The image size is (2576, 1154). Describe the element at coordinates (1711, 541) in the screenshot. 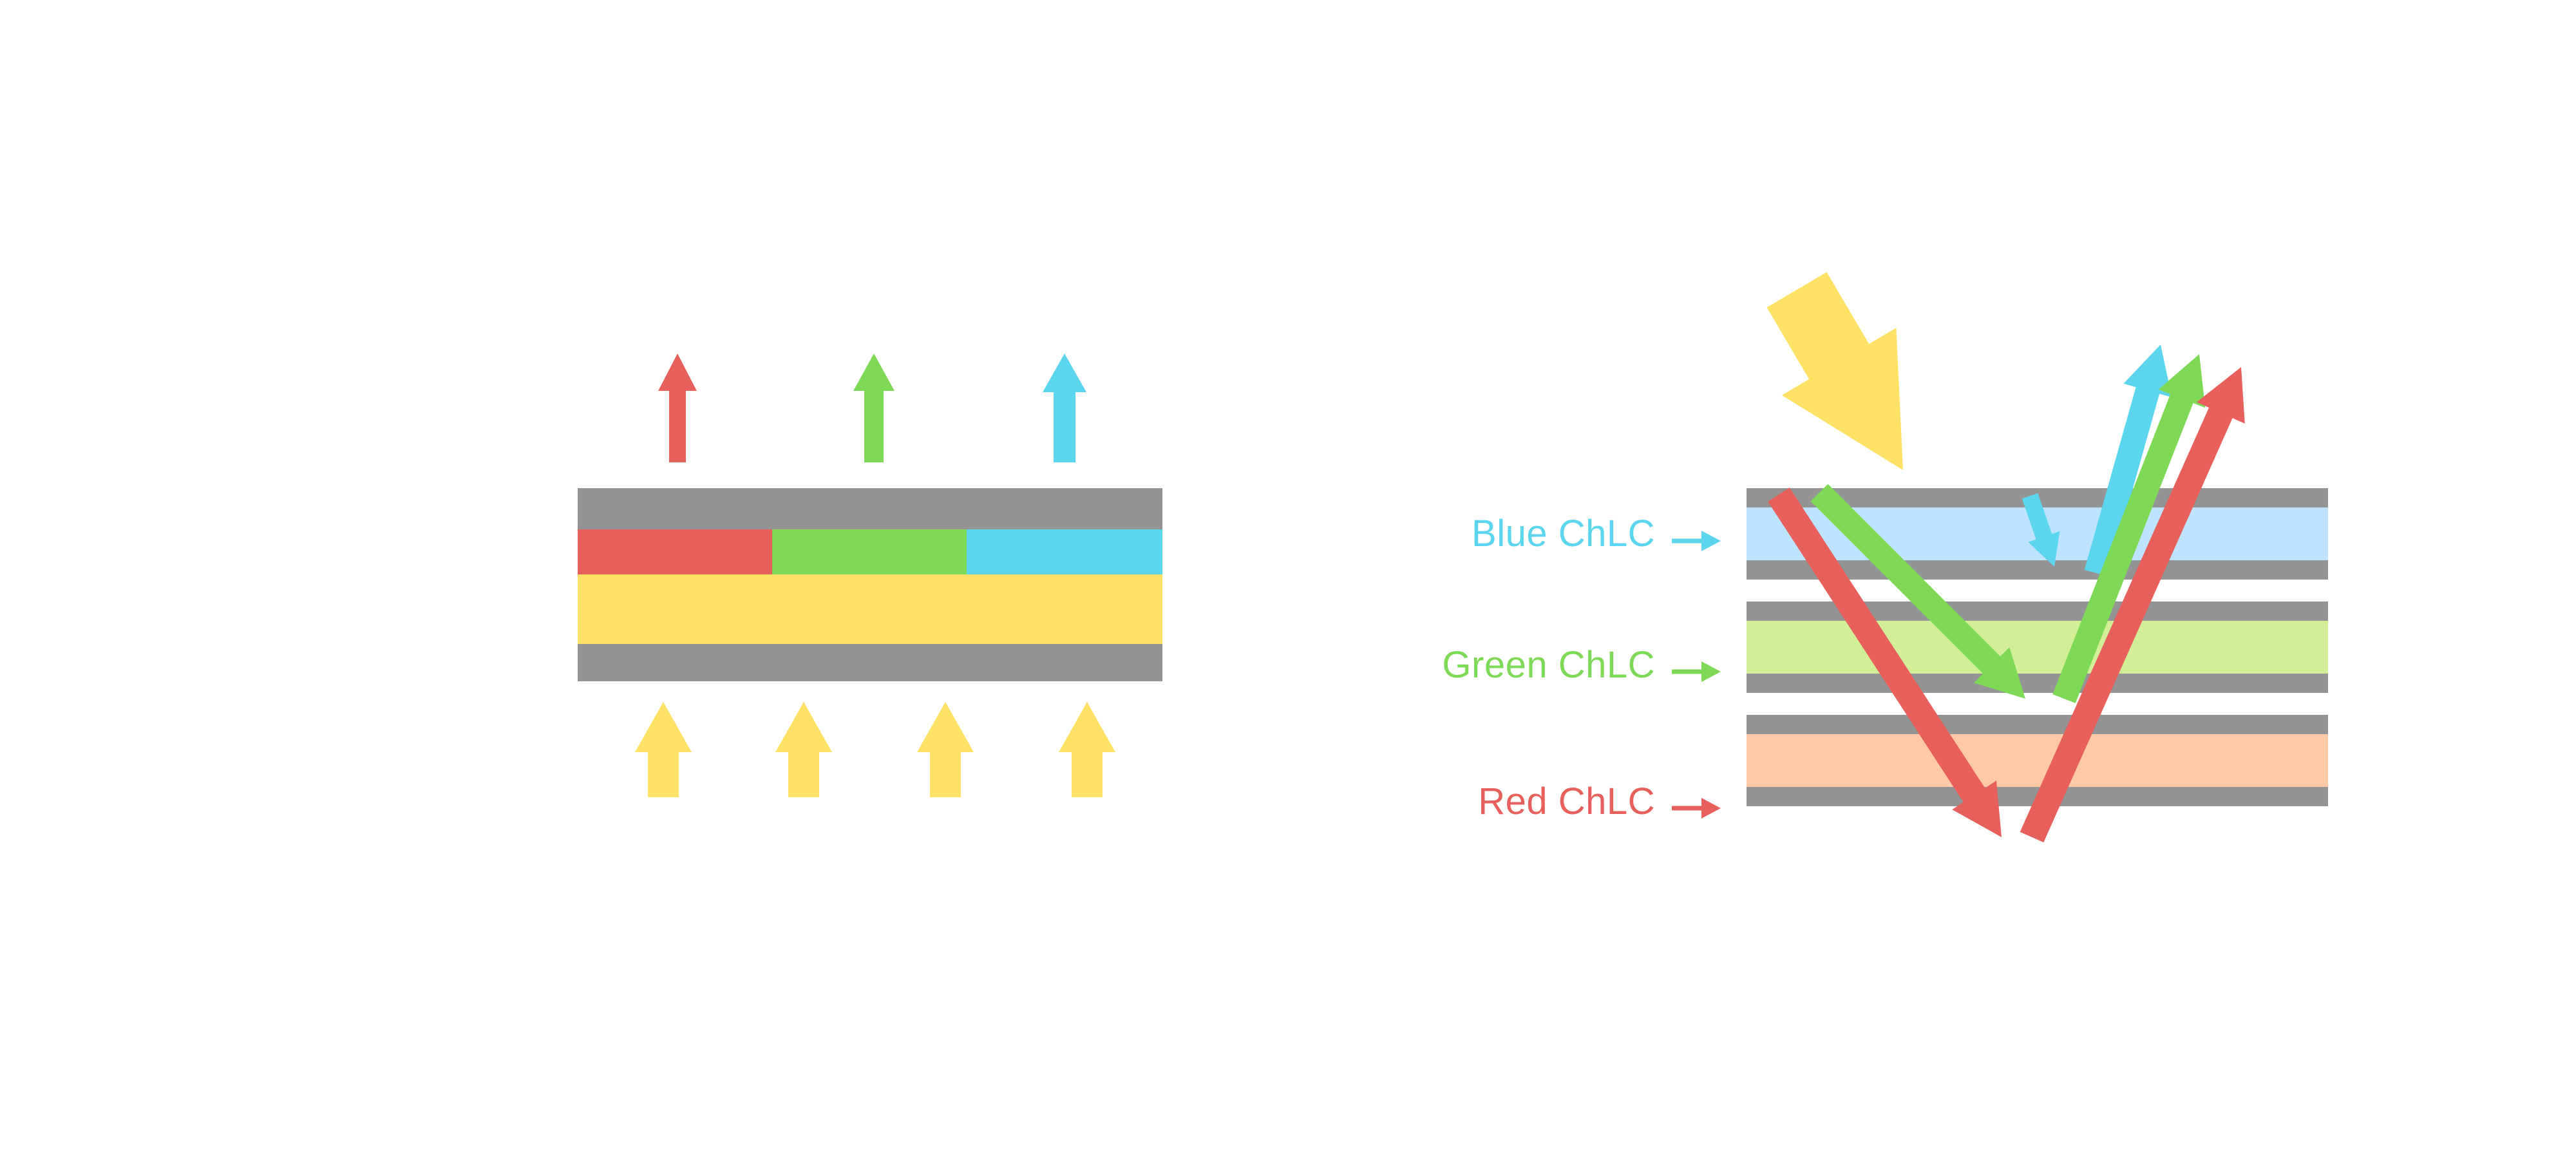

I see `label-arrow-blue-head` at that location.